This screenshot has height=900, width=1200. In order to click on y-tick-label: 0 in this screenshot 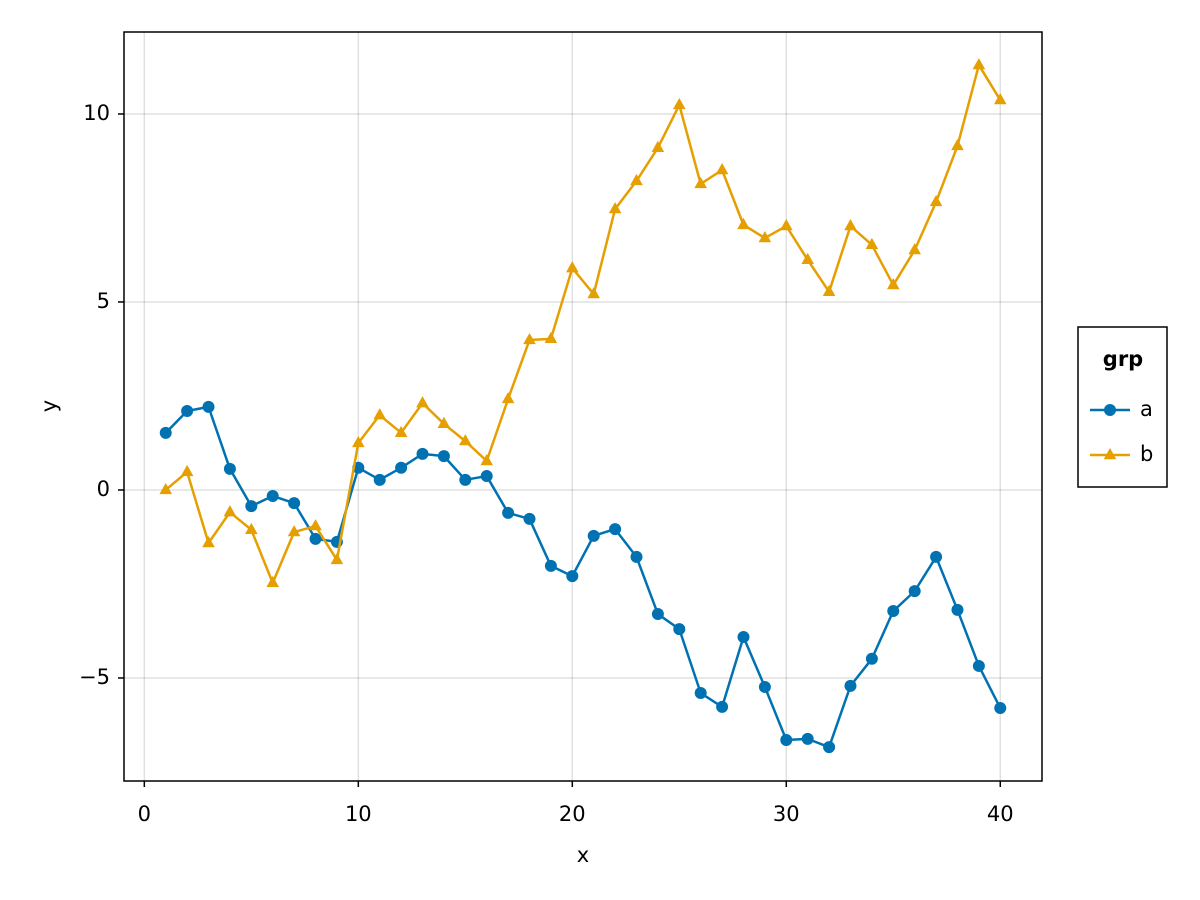, I will do `click(103, 489)`.